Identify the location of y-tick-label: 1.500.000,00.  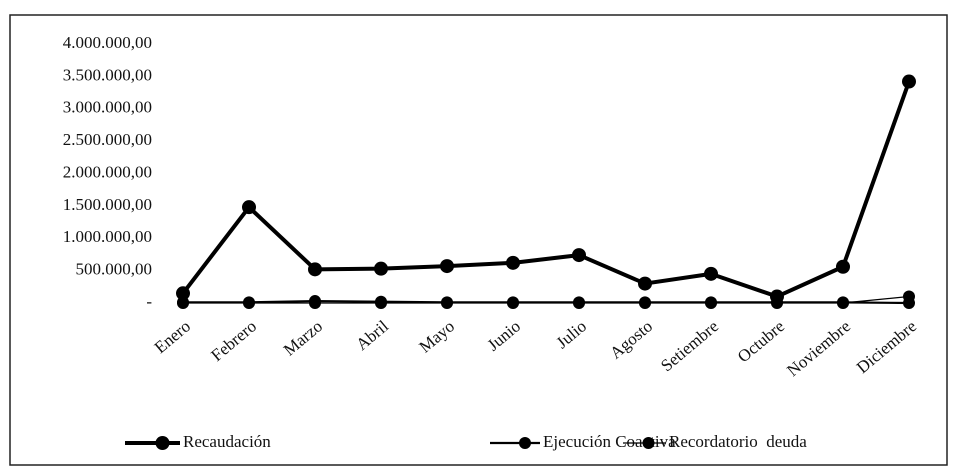
(107, 204).